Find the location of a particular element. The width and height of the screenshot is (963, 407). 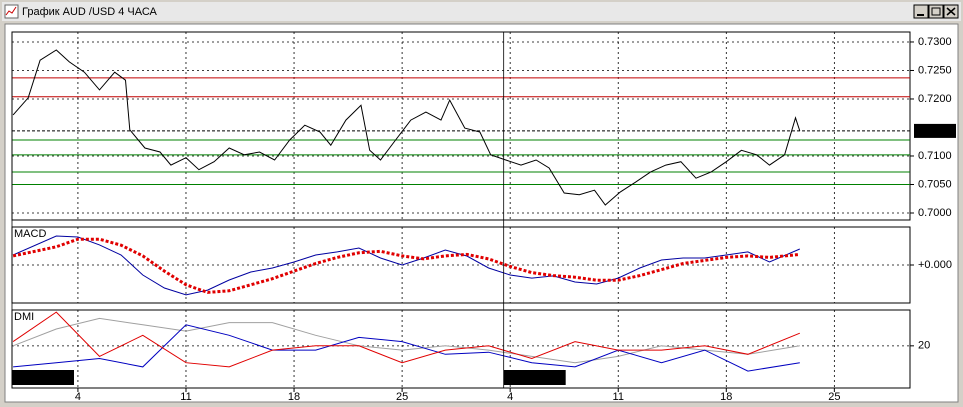

window-title: График AUD /USD 4 ЧАСА is located at coordinates (90, 12).